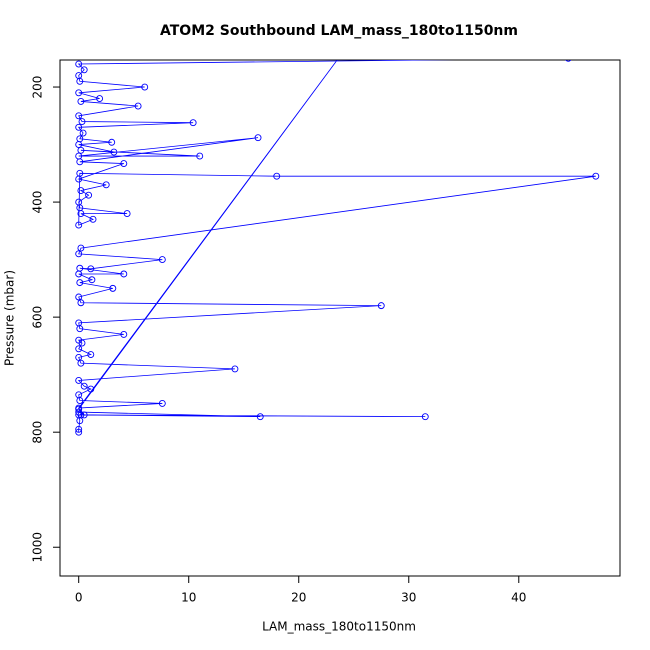  What do you see at coordinates (339, 31) in the screenshot?
I see `chart-title: ATOM2 Southbound LAM_mass_180to1150nm` at bounding box center [339, 31].